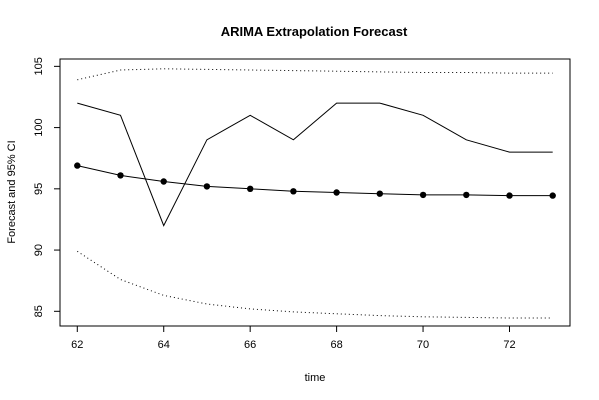  I want to click on y-tick-label: 85, so click(39, 311).